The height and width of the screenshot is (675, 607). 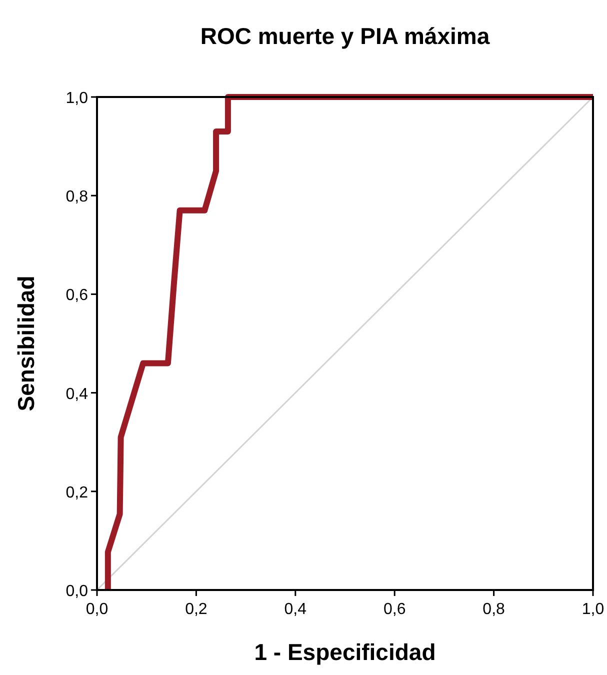 I want to click on x-axis-title: 1 - Especificidad, so click(x=345, y=652).